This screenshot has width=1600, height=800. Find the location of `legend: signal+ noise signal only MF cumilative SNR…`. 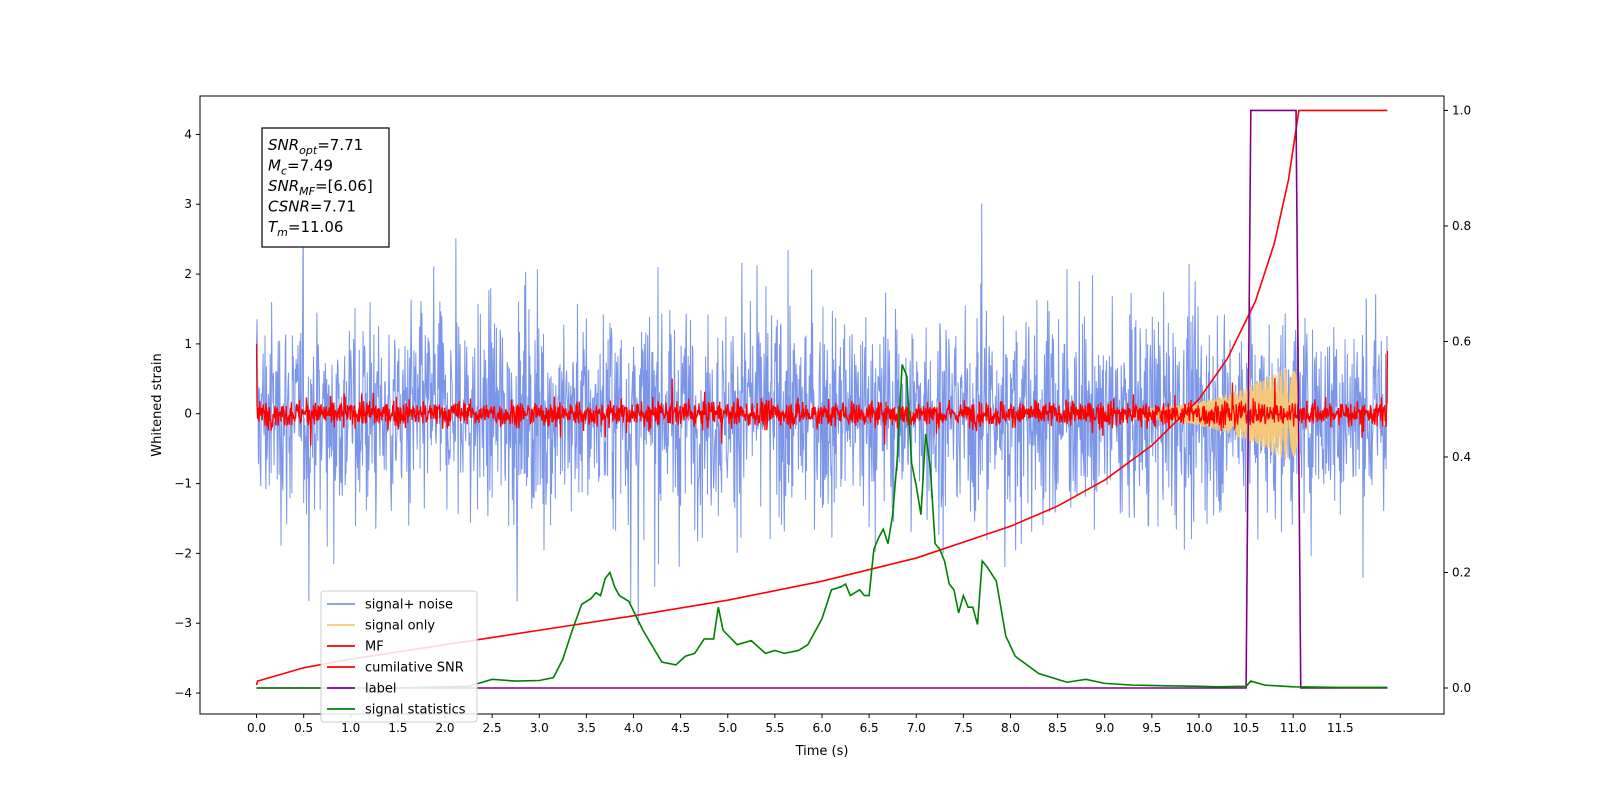

legend: signal+ noise signal only MF cumilative SNR… is located at coordinates (399, 656).